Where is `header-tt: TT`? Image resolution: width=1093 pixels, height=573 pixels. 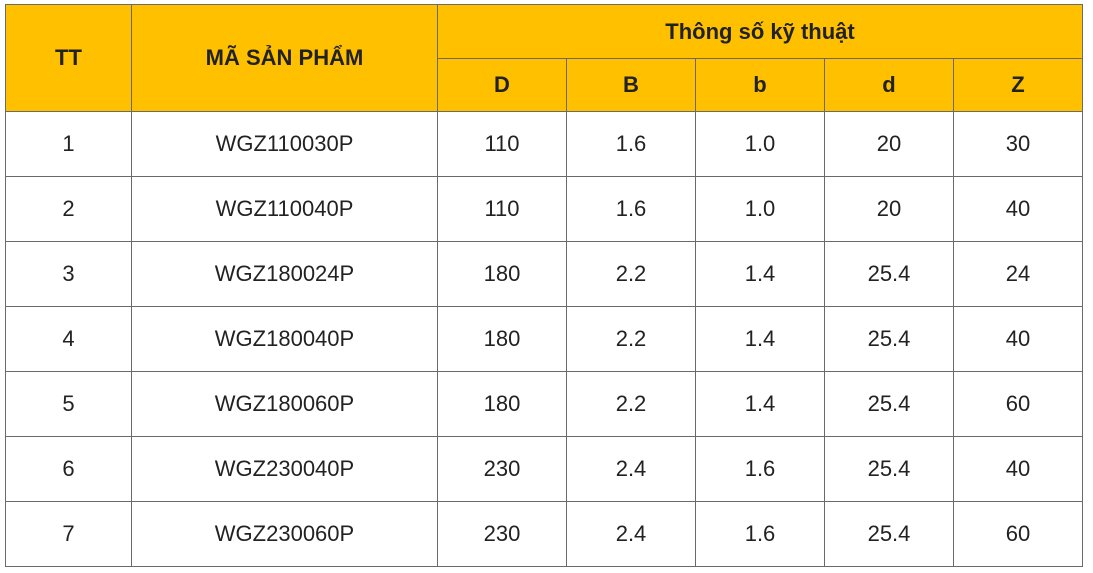 header-tt: TT is located at coordinates (68, 58).